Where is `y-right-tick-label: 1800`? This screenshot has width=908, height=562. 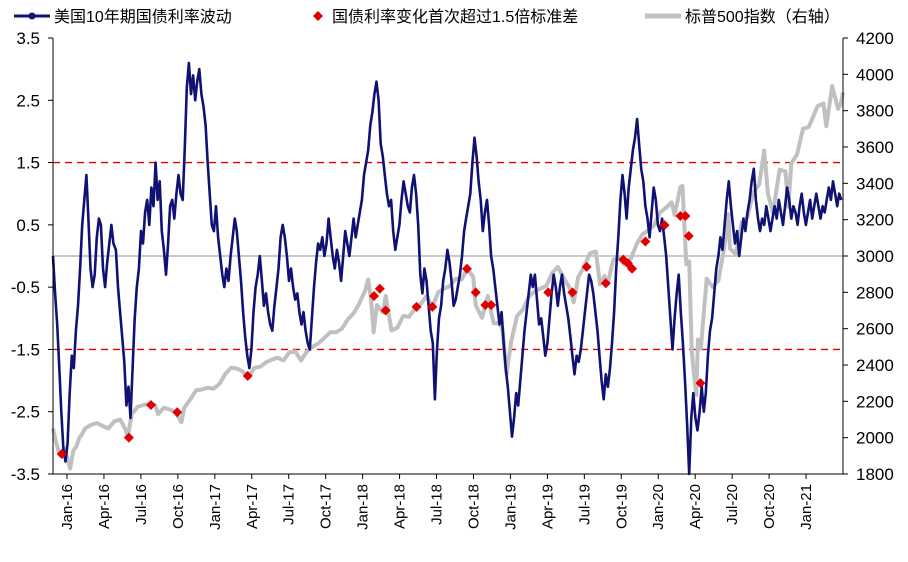 y-right-tick-label: 1800 is located at coordinates (875, 474).